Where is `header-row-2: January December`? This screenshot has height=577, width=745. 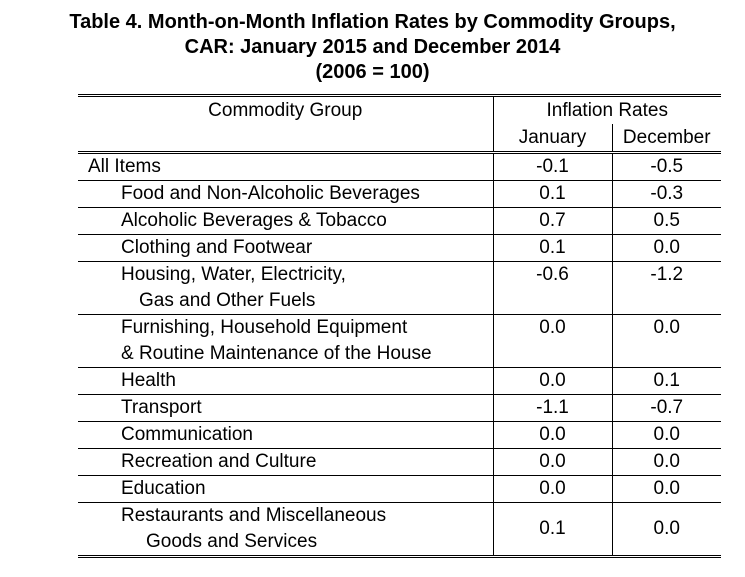 header-row-2: January December is located at coordinates (399, 139).